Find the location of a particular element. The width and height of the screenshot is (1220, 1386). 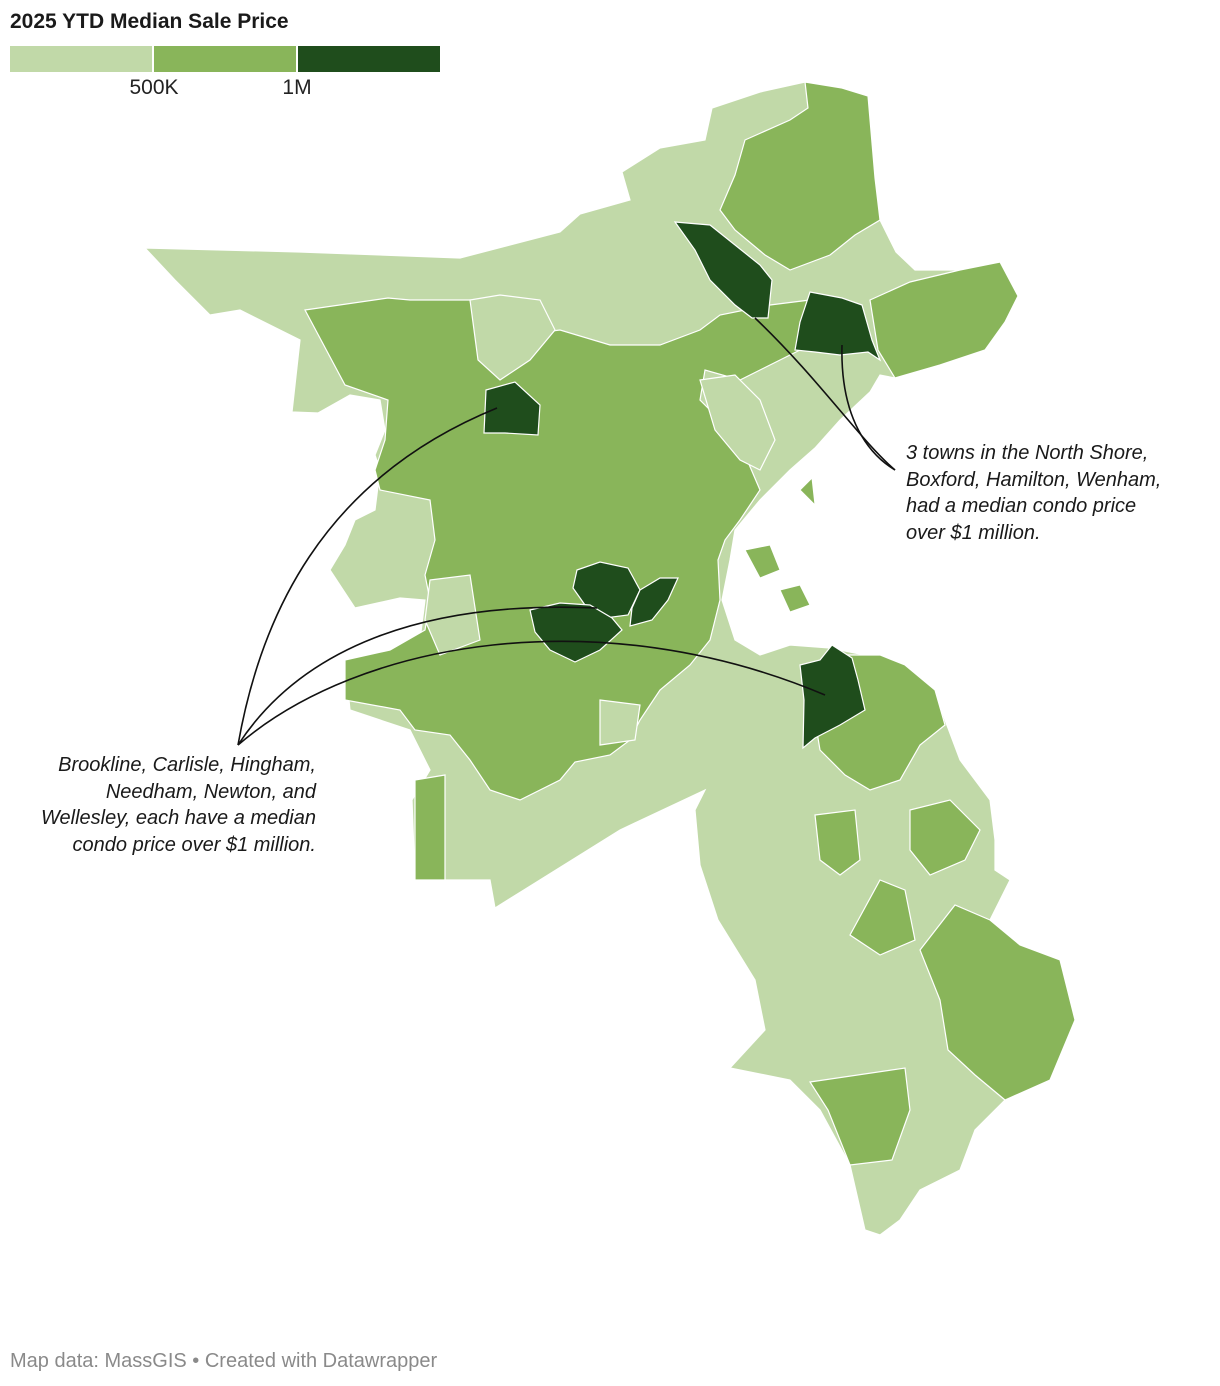

map-title: 2025 YTD Median Sale Price is located at coordinates (149, 21).